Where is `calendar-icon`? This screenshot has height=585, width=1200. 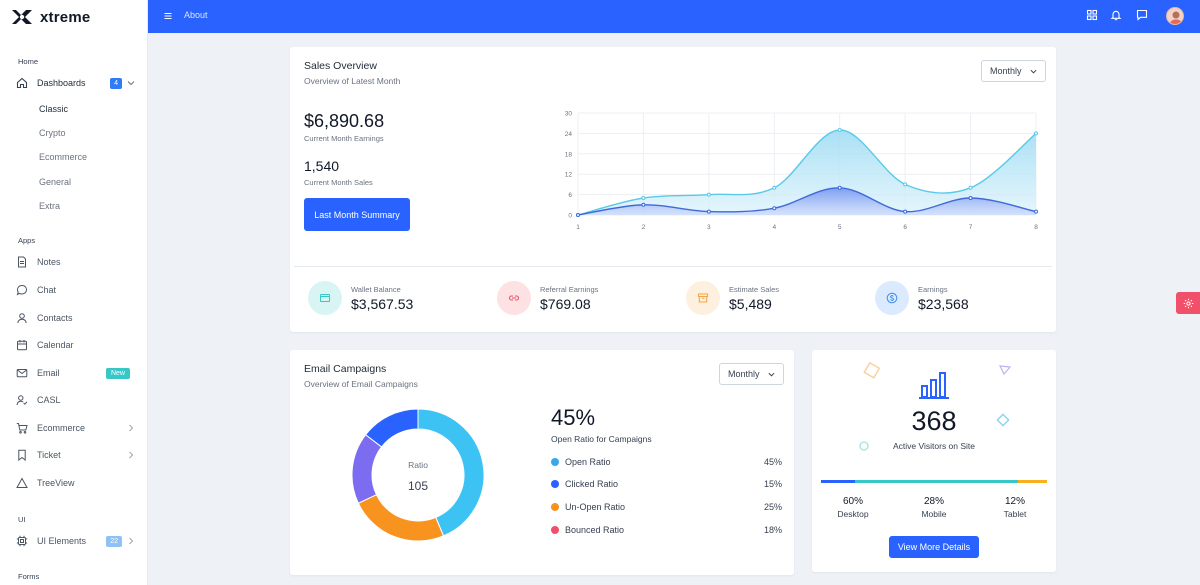 calendar-icon is located at coordinates (22, 345).